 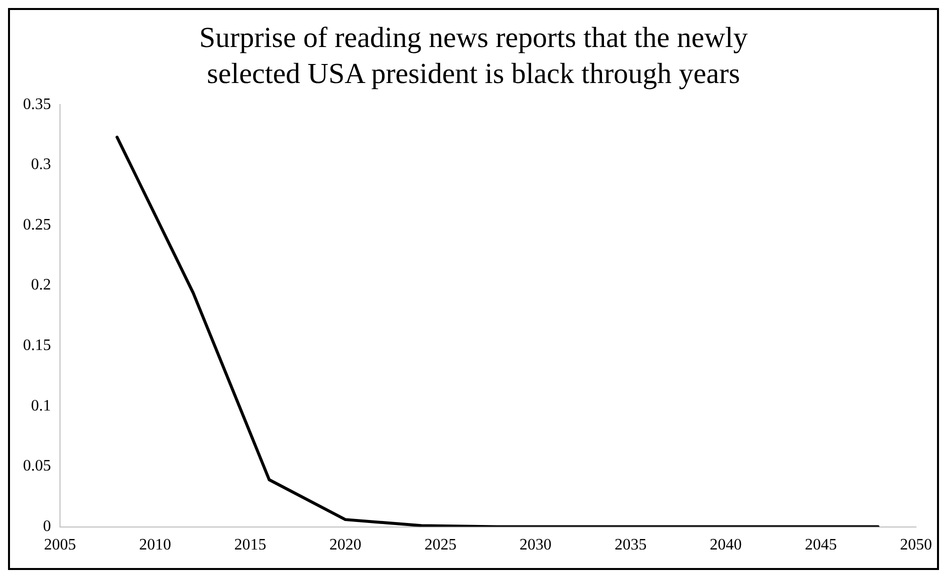 I want to click on x-tick-label: 2030, so click(x=536, y=545).